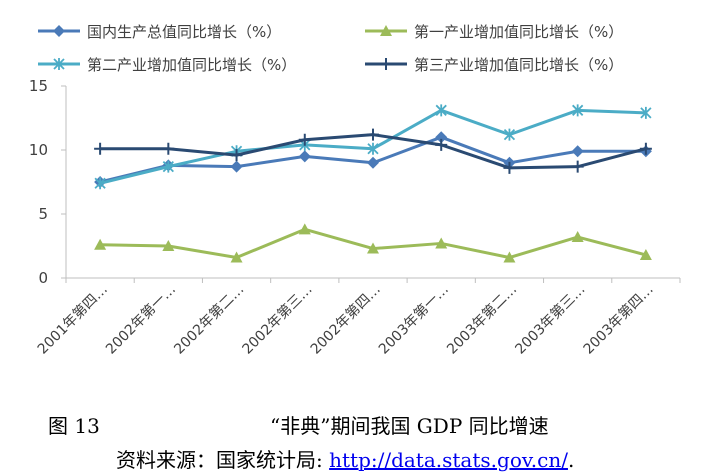  Describe the element at coordinates (191, 65) in the screenshot. I see `legend-label: 第二产业增加值同比增长（%）` at that location.